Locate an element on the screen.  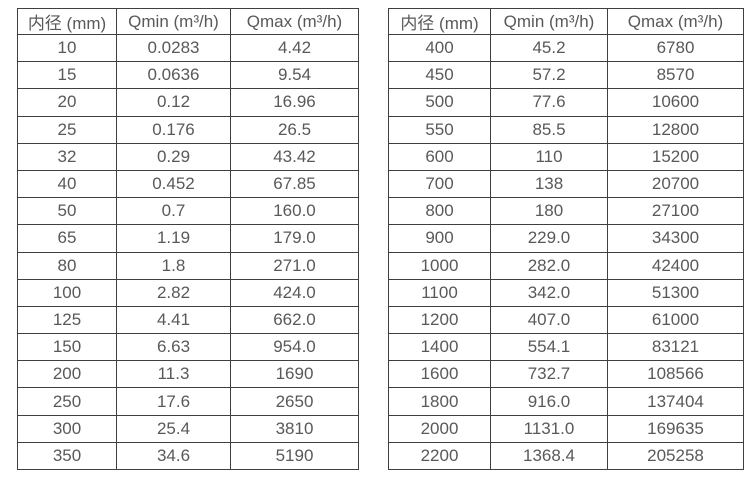
table-cell: 40 is located at coordinates (67, 184).